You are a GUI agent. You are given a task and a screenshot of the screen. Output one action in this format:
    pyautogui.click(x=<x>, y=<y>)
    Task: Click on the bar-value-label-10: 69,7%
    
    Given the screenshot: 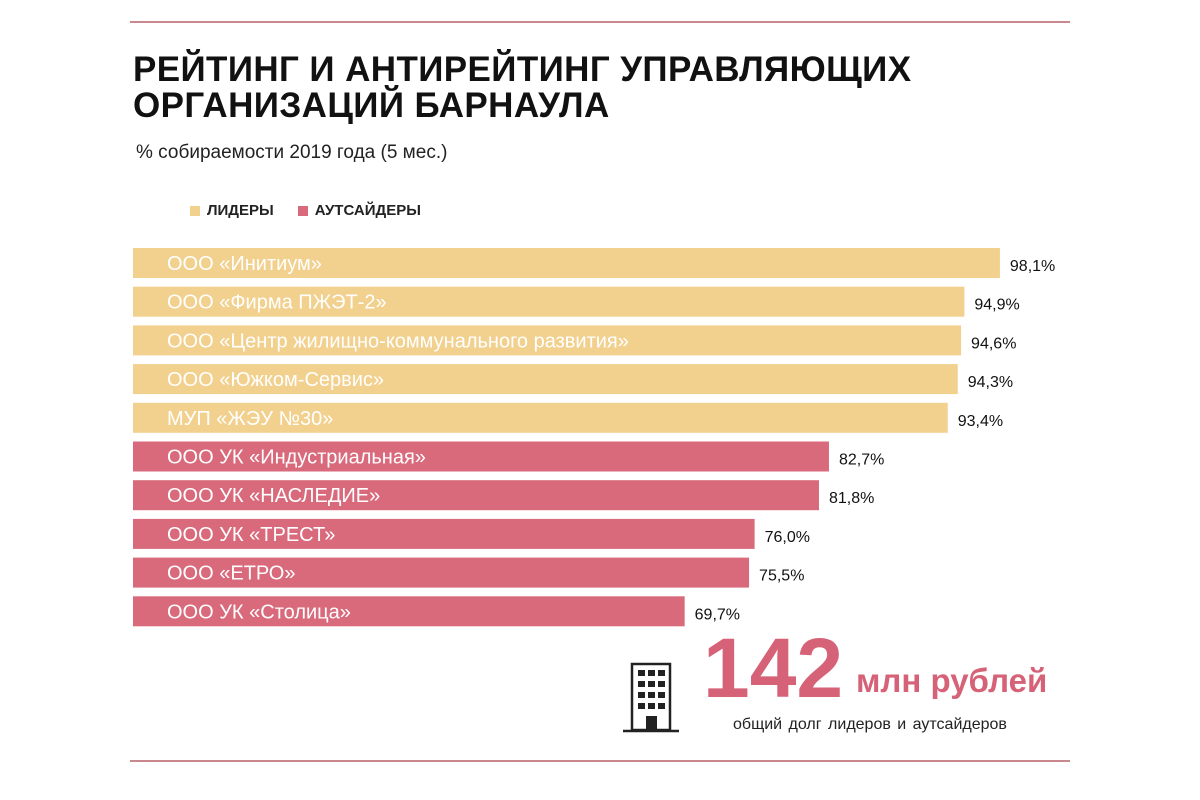 What is the action you would take?
    pyautogui.click(x=717, y=614)
    